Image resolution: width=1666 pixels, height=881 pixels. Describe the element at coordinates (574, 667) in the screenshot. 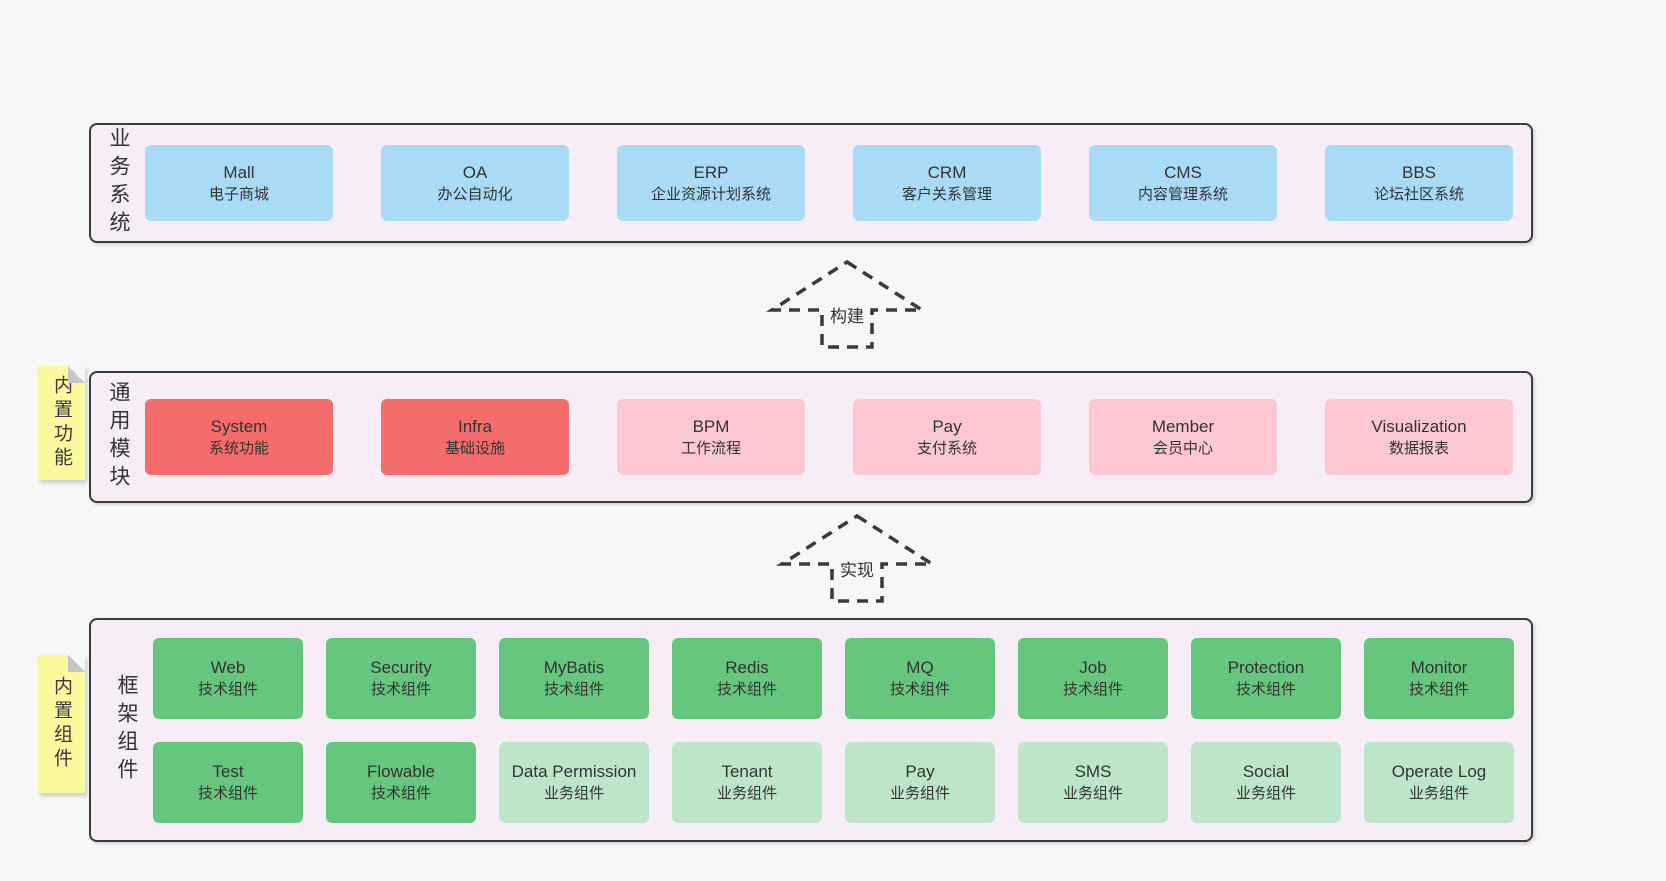

I see `box-mybatis-title: MyBatis` at that location.